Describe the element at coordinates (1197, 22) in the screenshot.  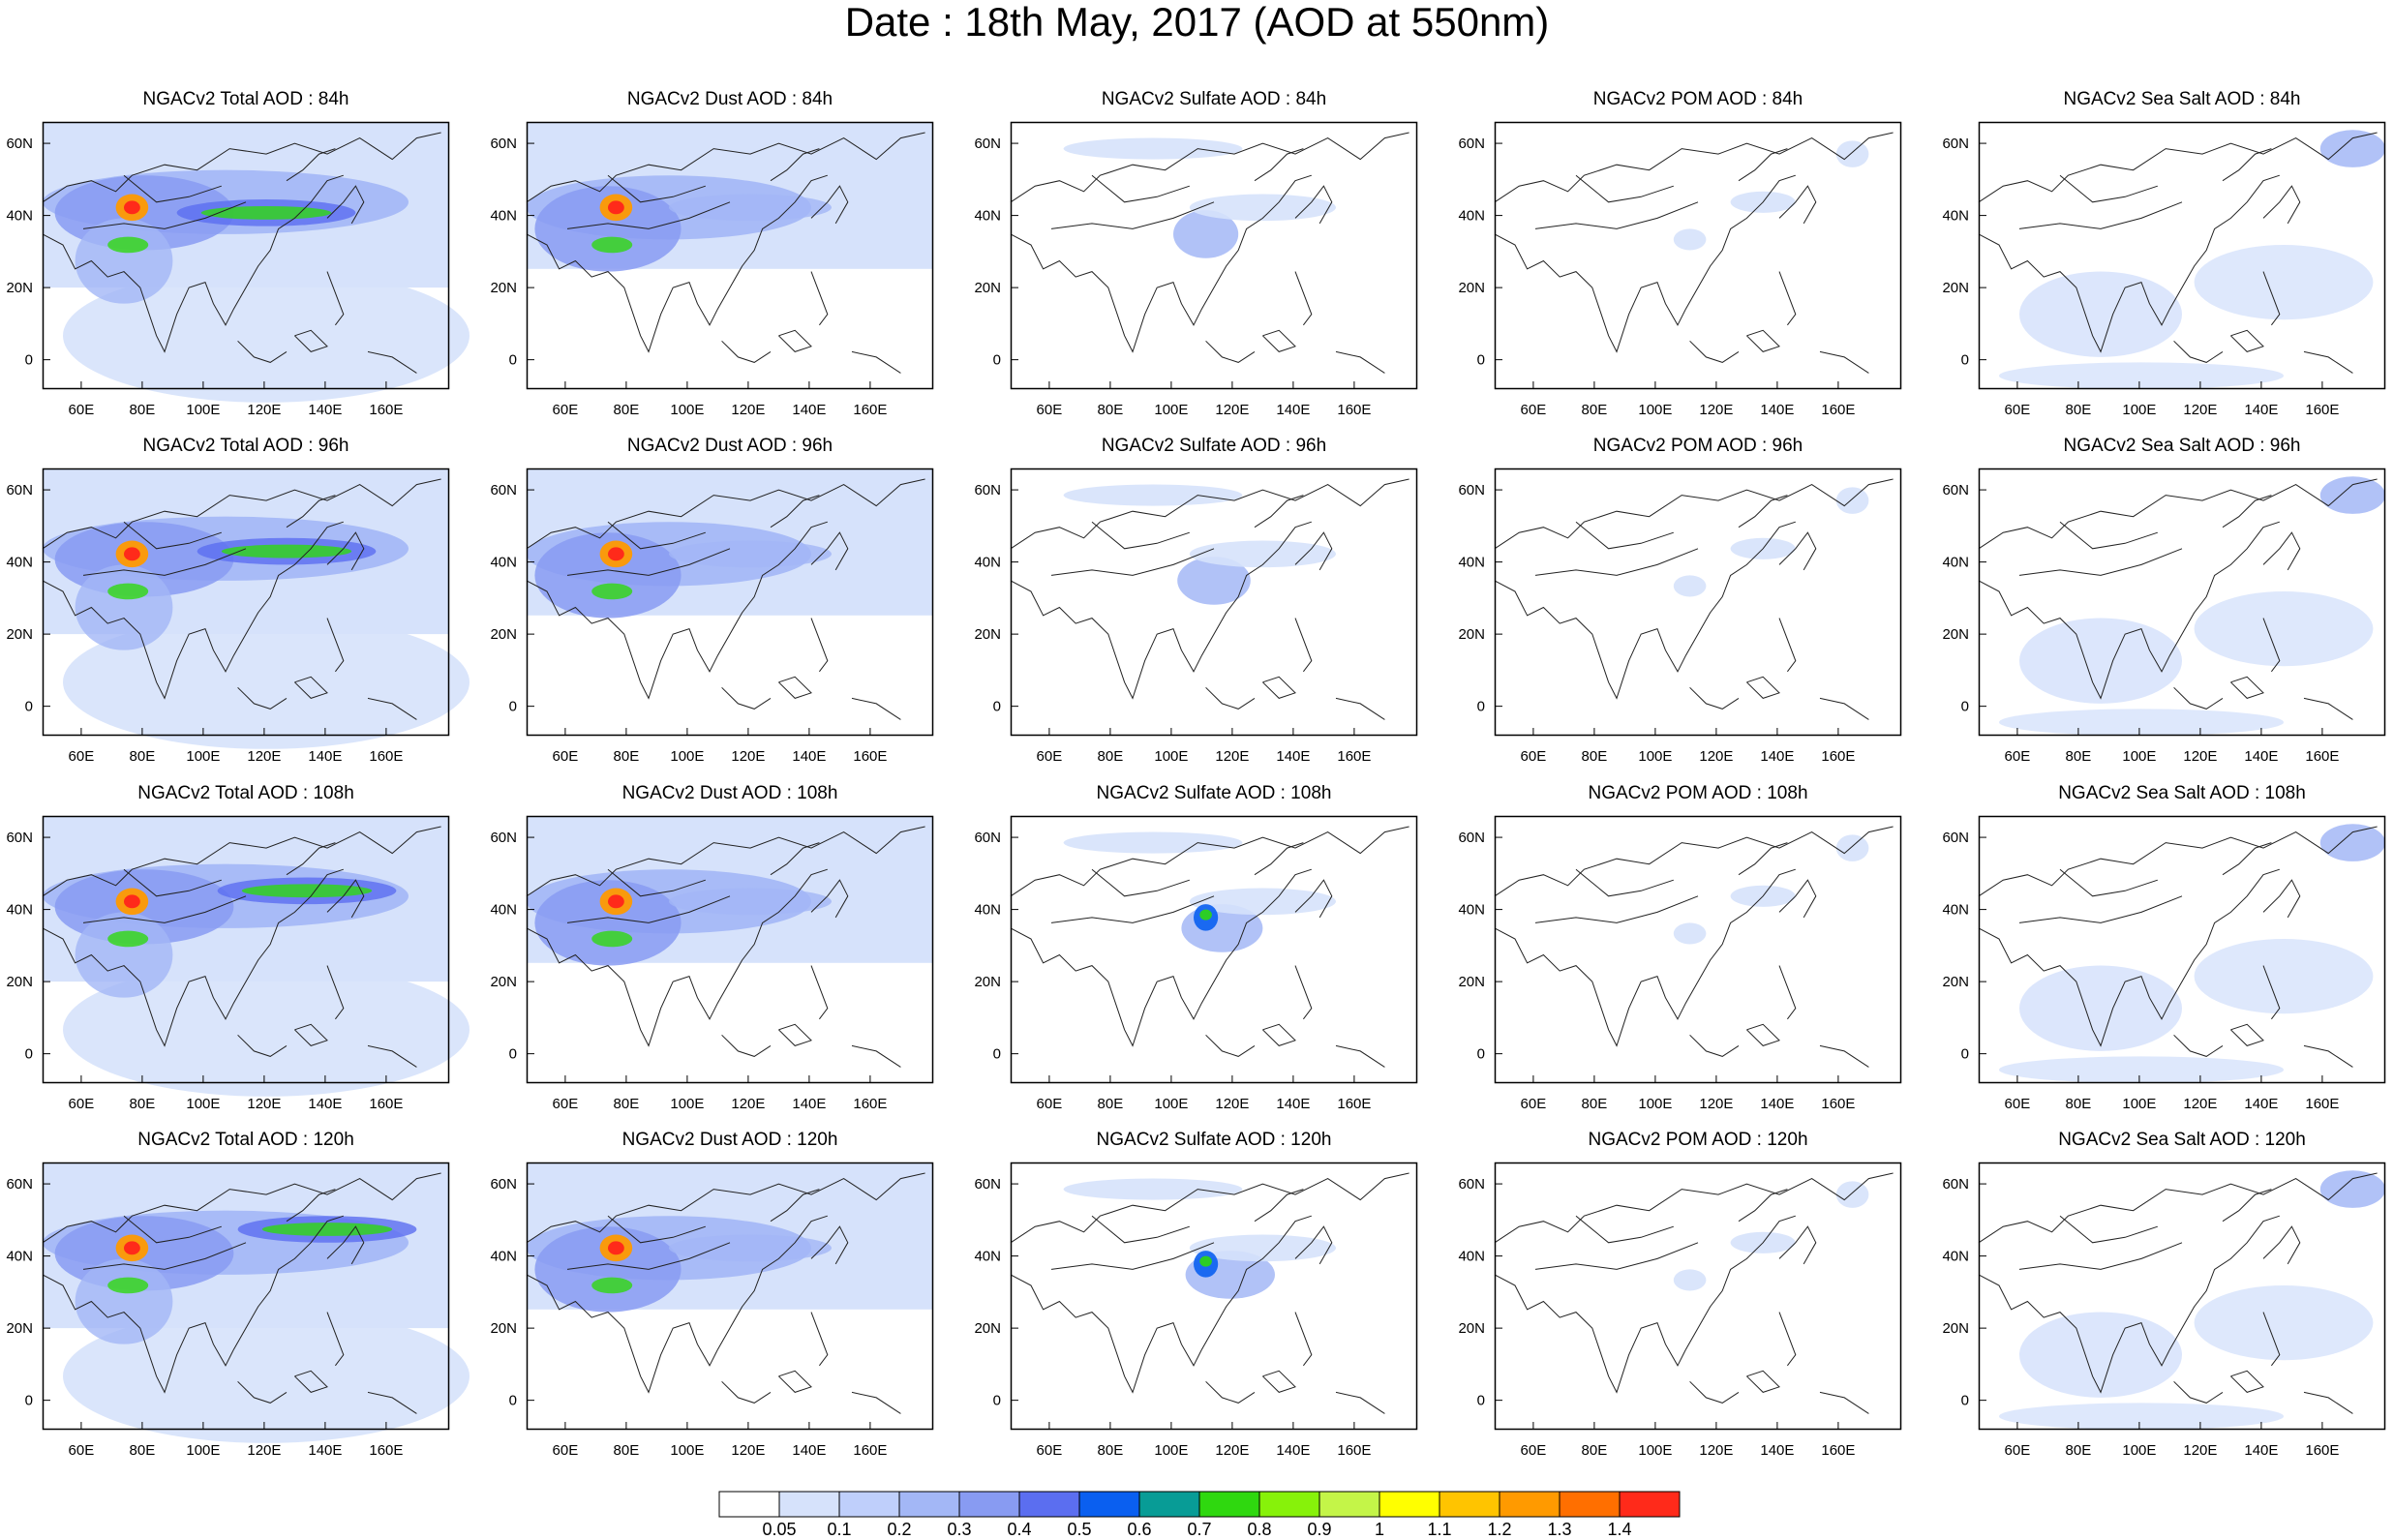
I see `figure-title: Date : 18th May, 2017 (AOD at 550nm)` at that location.